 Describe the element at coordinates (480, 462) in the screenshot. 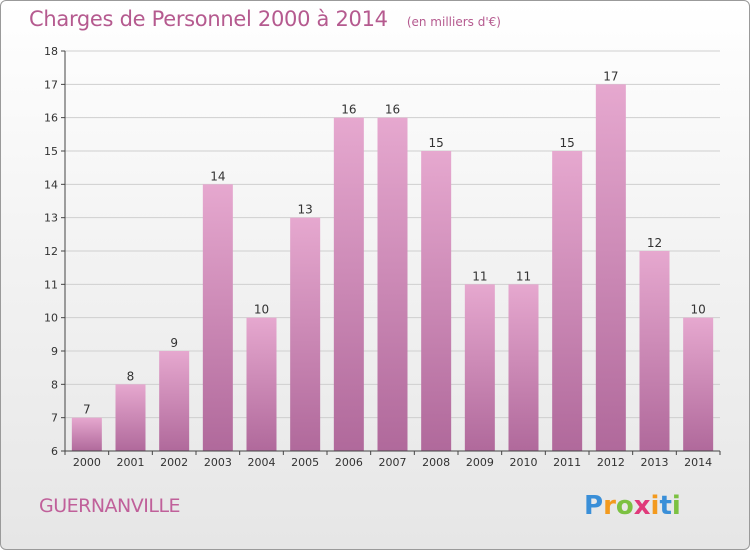

I see `x-tick-label: 2009` at that location.